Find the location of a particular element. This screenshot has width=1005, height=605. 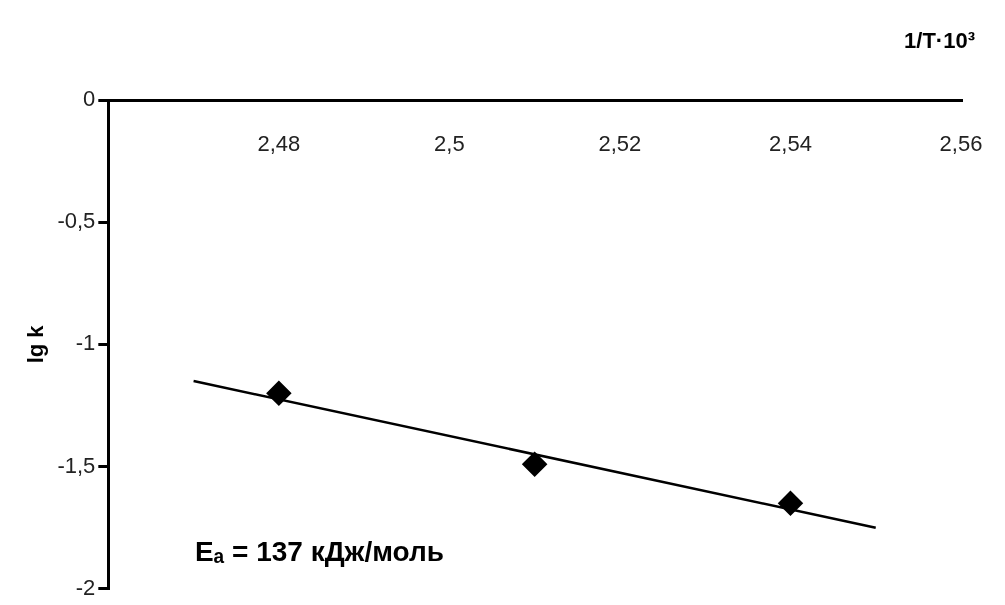

y-tick-label: -2 is located at coordinates (85, 587).